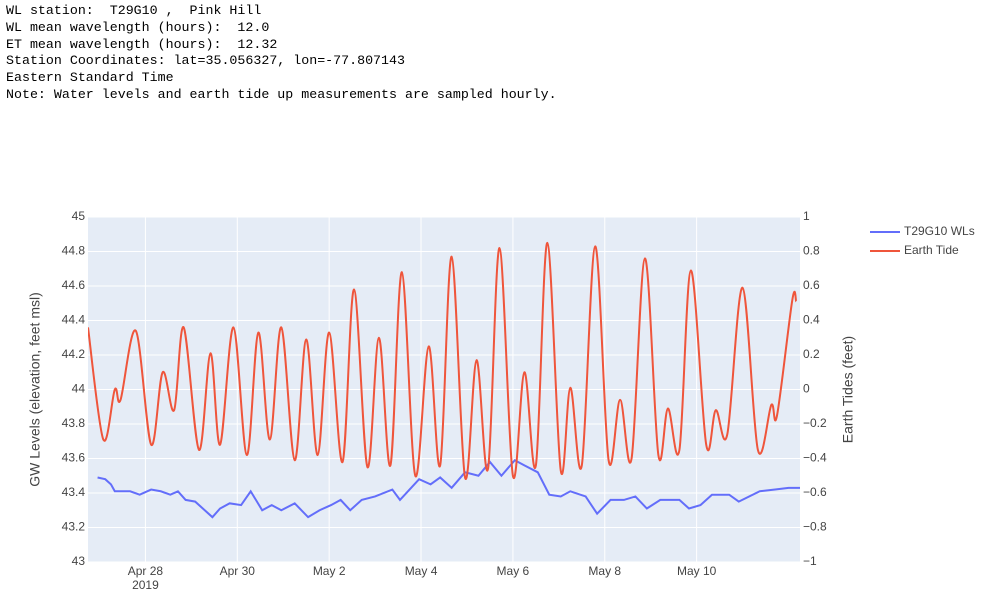 The image size is (989, 610). What do you see at coordinates (74, 285) in the screenshot?
I see `y-tick-label: 44.6` at bounding box center [74, 285].